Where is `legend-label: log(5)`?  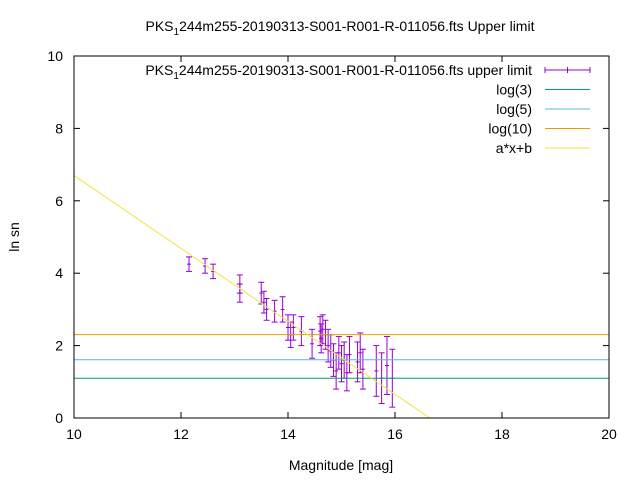 legend-label: log(5) is located at coordinates (514, 109).